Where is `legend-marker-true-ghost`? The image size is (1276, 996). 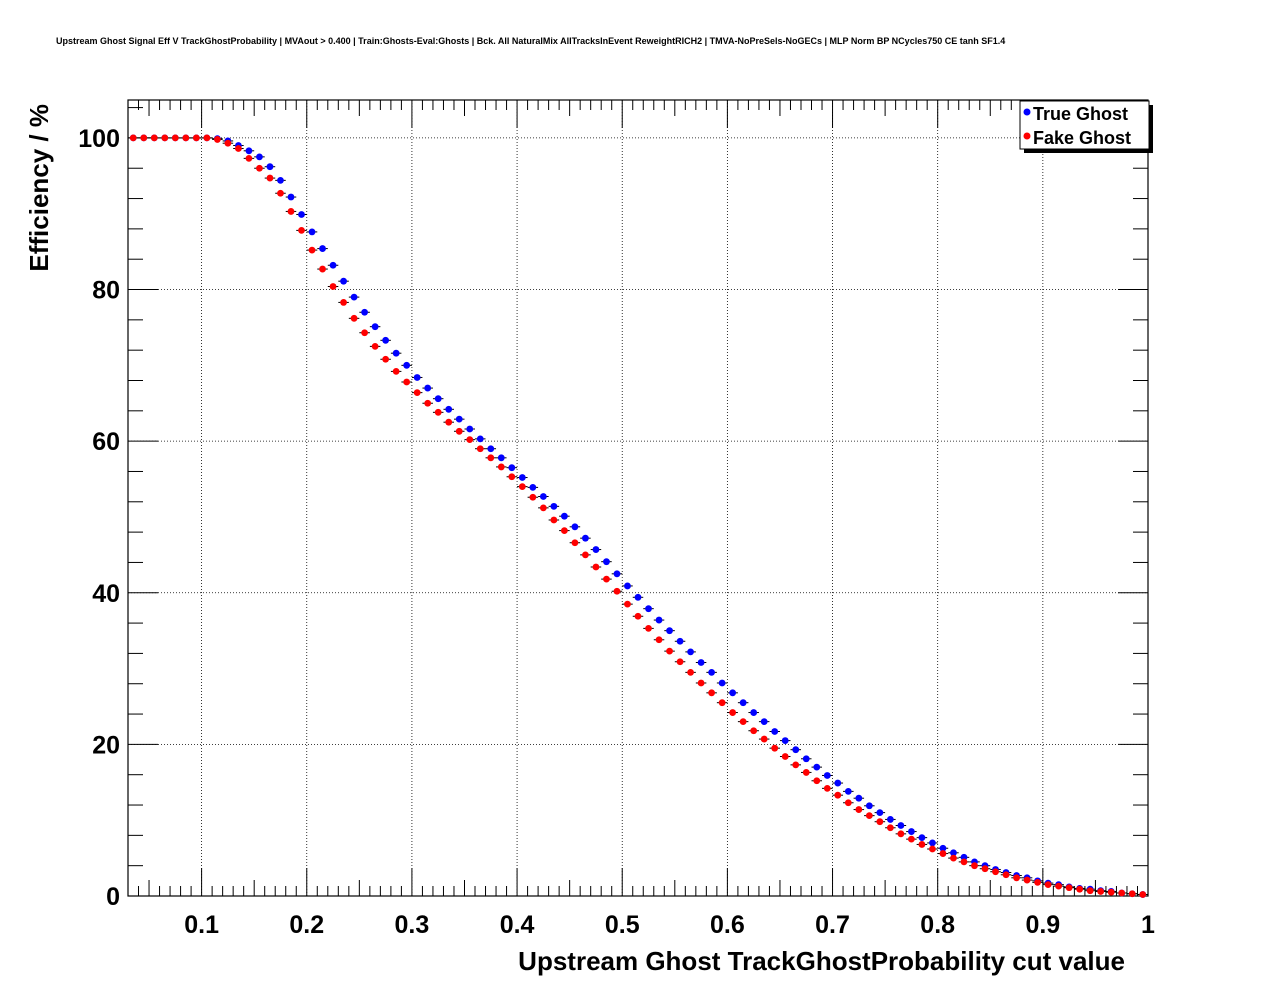 legend-marker-true-ghost is located at coordinates (1027, 112).